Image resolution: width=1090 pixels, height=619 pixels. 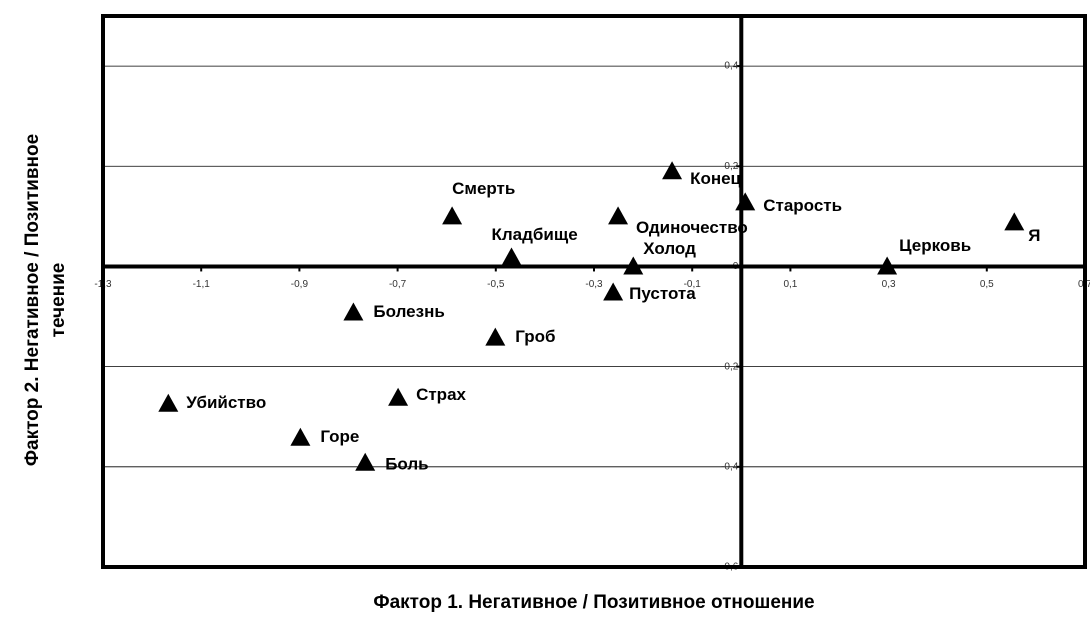 I want to click on x-tick-label: -0,5, so click(x=496, y=284).